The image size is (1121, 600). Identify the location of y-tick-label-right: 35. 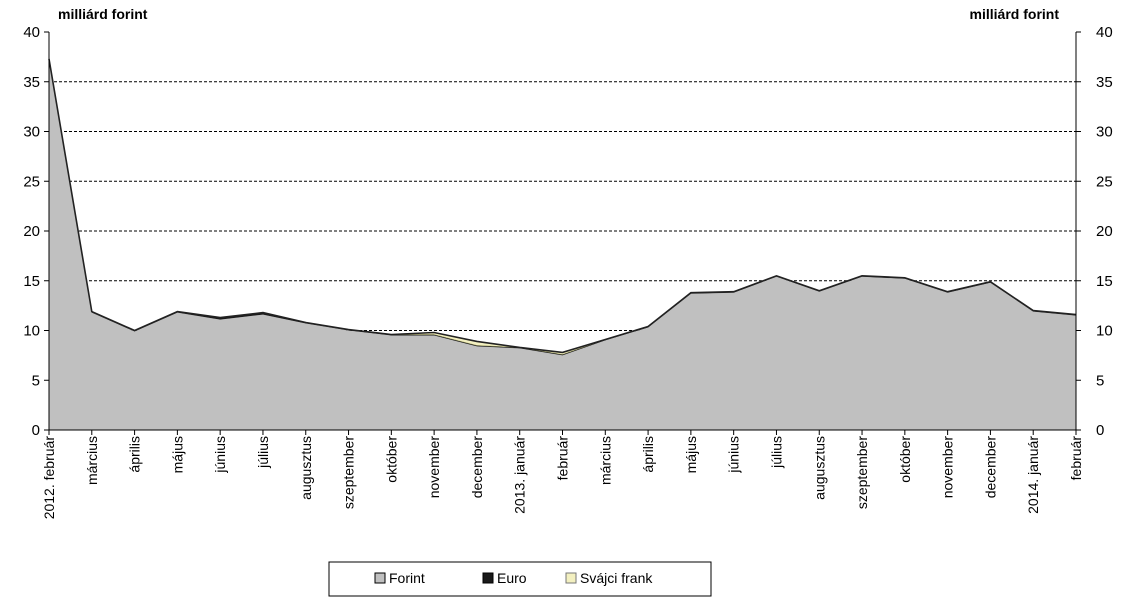
(1104, 82).